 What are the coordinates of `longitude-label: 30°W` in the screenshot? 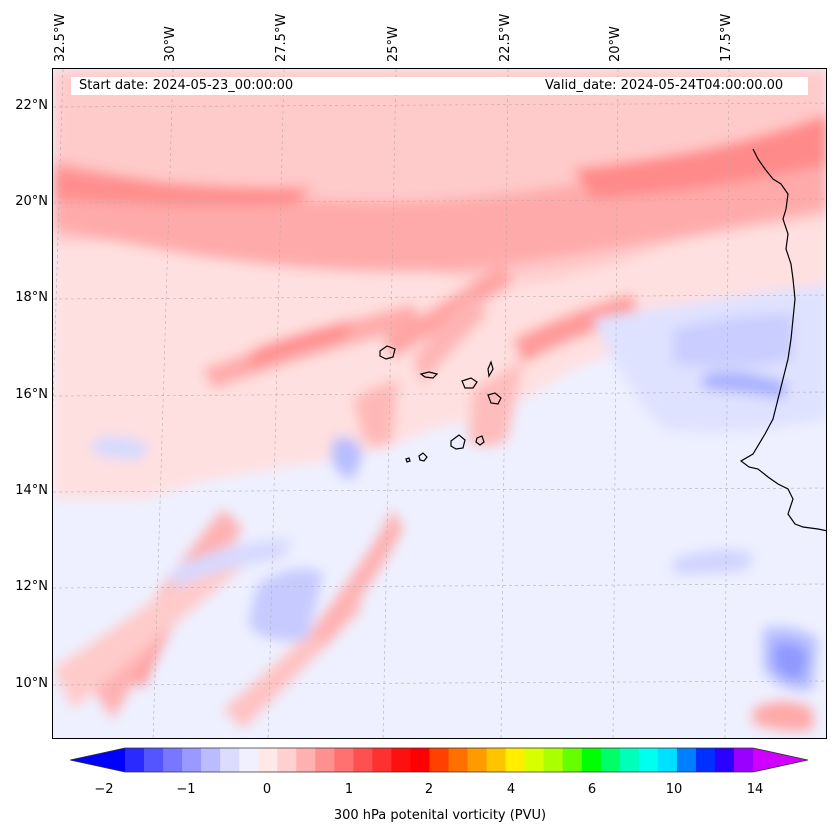 It's located at (170, 44).